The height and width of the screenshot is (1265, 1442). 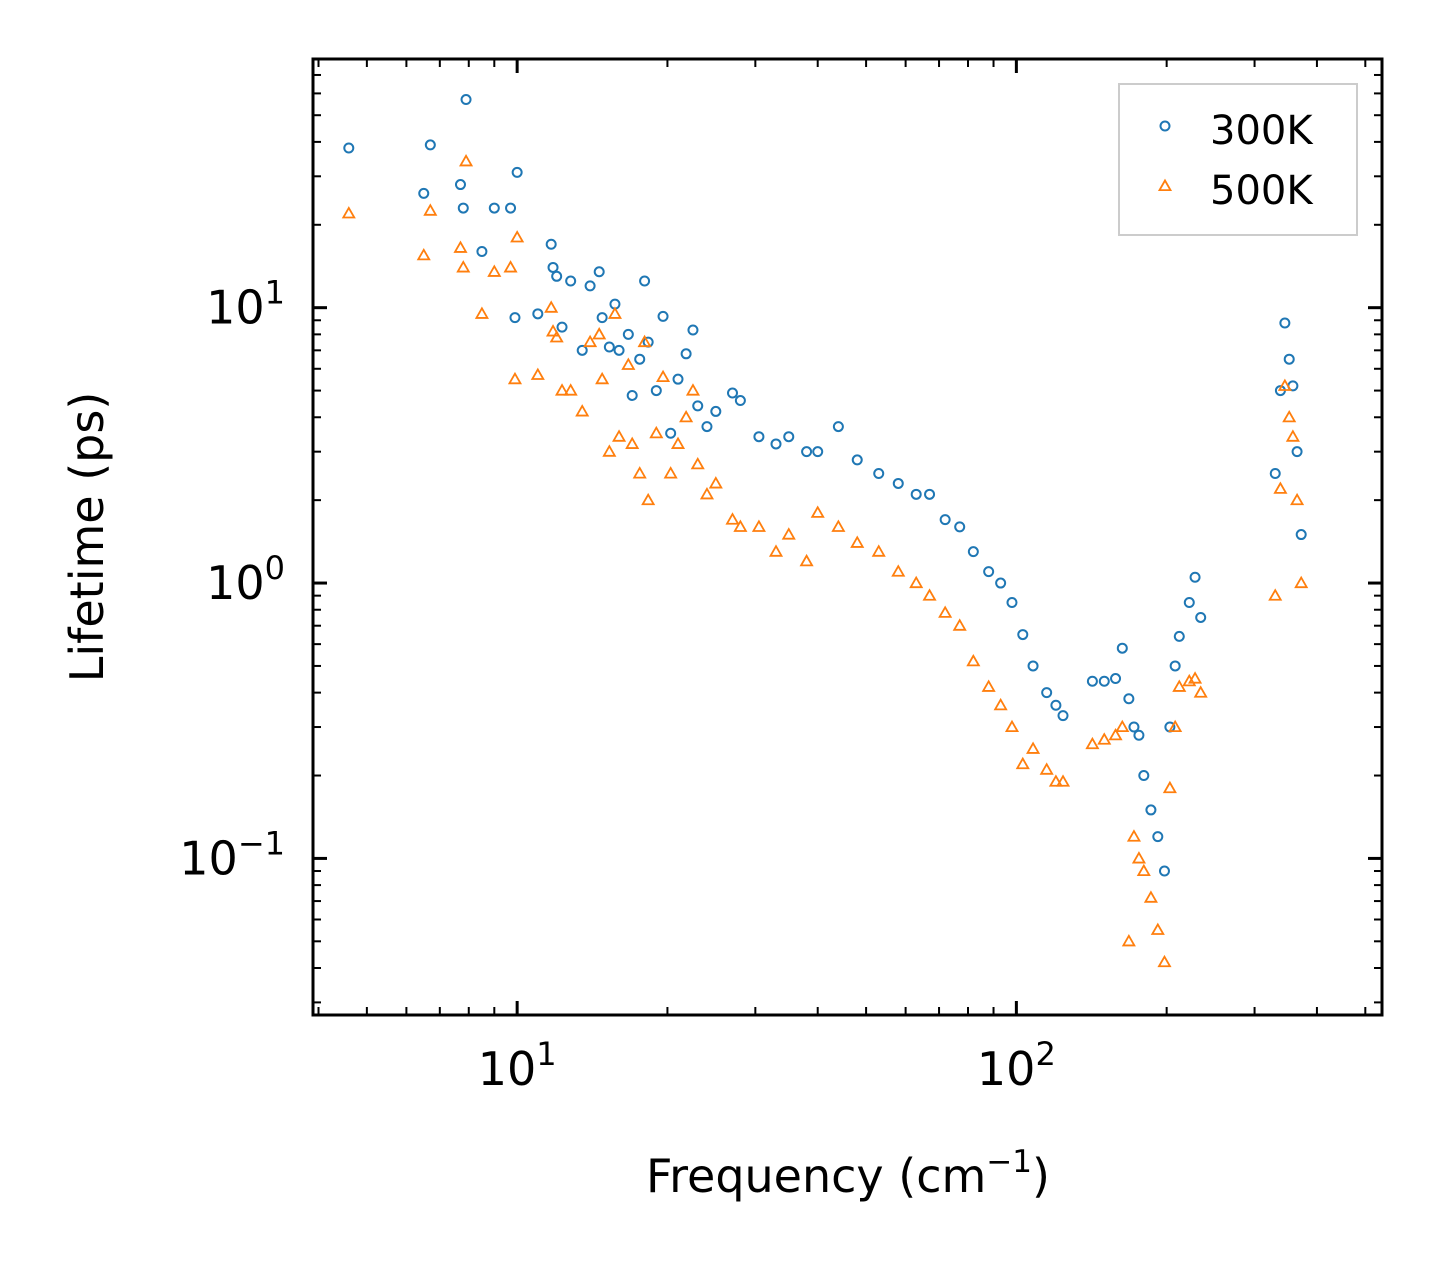 What do you see at coordinates (275, 293) in the screenshot?
I see `y-tick-exponent: 1` at bounding box center [275, 293].